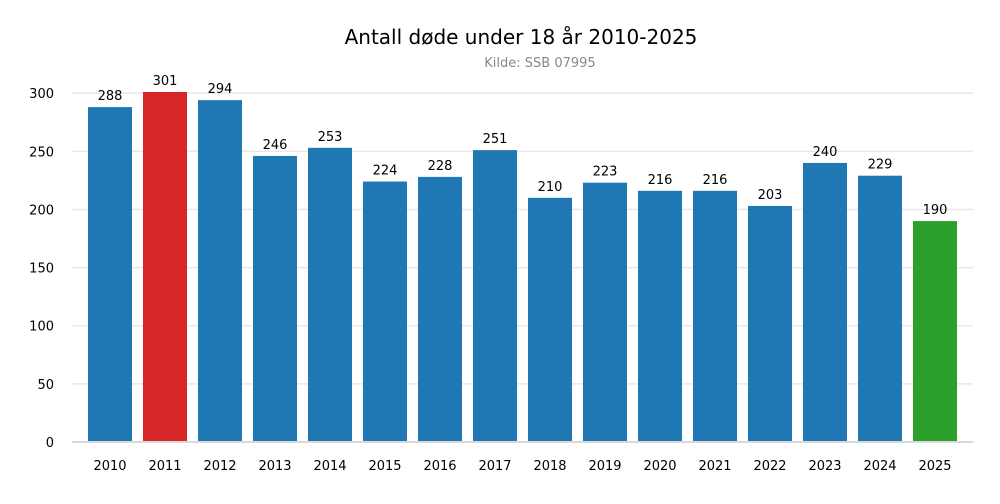 Image resolution: width=1000 pixels, height=504 pixels. Describe the element at coordinates (330, 294) in the screenshot. I see `bar-2014` at that location.